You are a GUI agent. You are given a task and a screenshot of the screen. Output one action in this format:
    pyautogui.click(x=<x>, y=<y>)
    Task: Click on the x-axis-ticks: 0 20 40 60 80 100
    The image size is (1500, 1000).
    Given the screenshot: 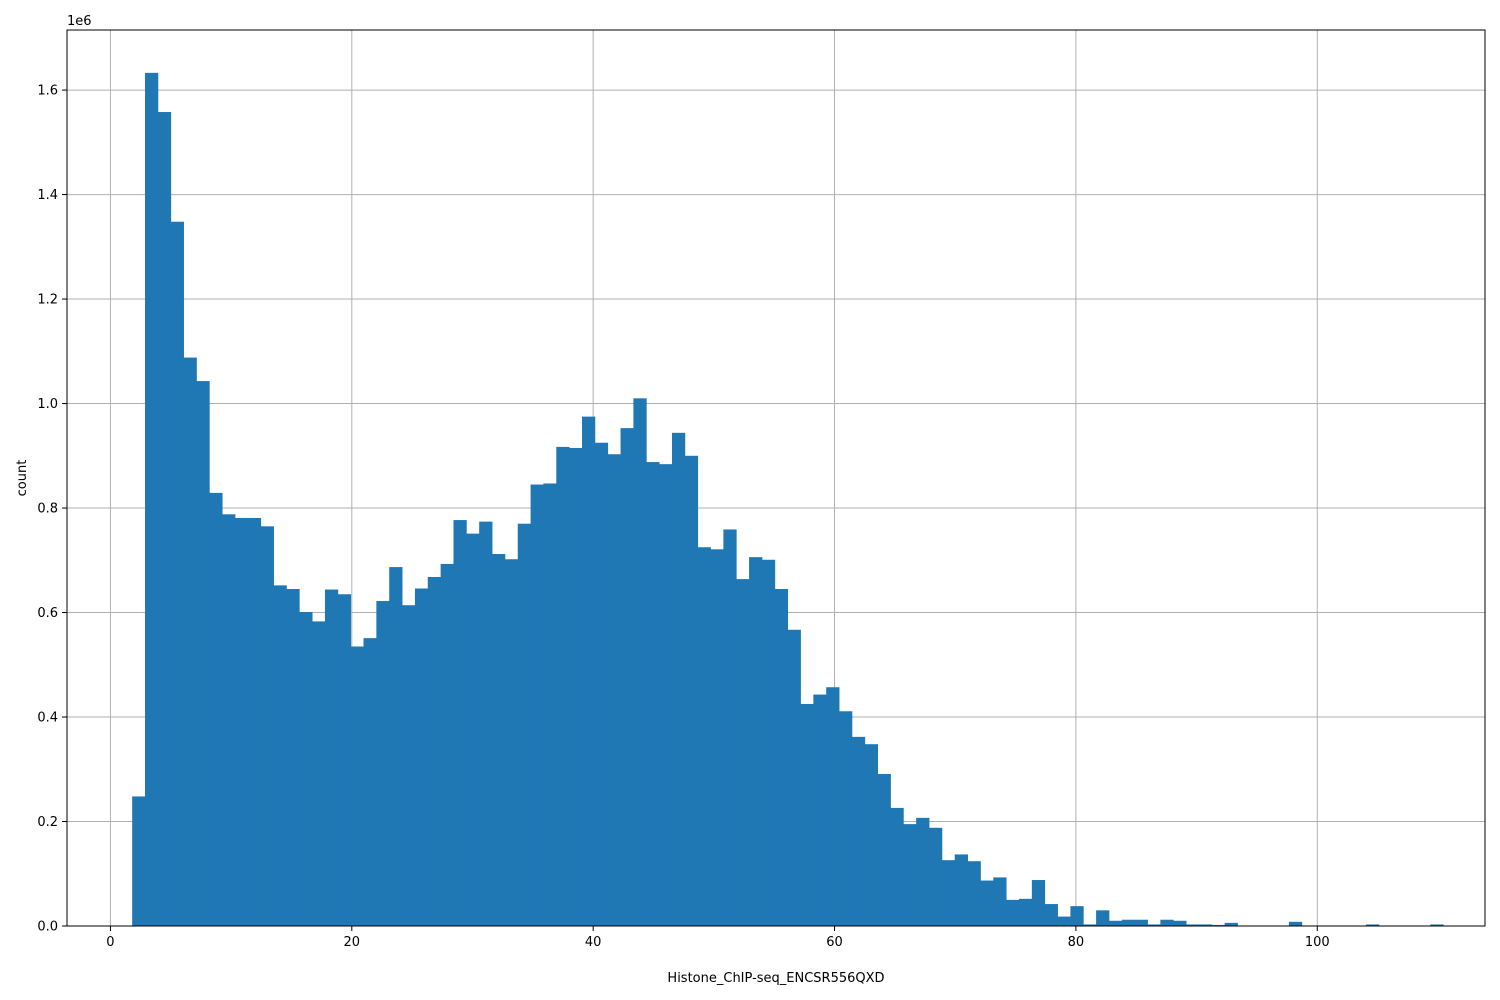 What is the action you would take?
    pyautogui.click(x=718, y=938)
    